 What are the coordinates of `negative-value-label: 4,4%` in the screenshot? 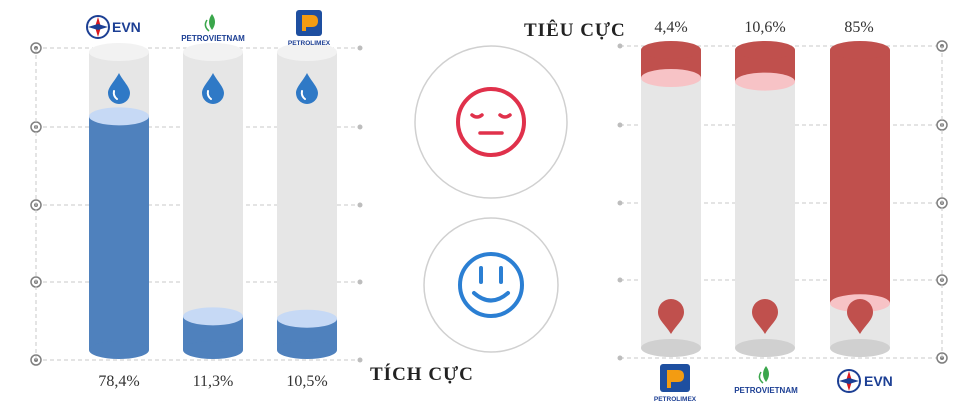 It's located at (671, 27).